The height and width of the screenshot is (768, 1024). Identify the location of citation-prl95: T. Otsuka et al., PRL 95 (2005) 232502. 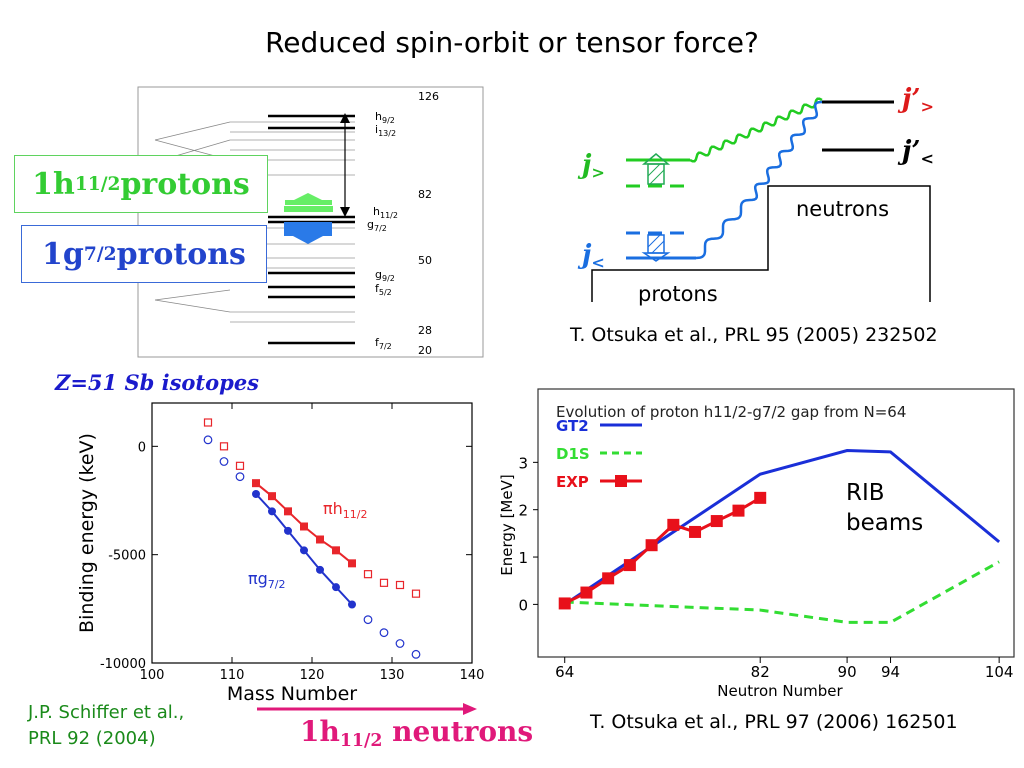
(754, 335).